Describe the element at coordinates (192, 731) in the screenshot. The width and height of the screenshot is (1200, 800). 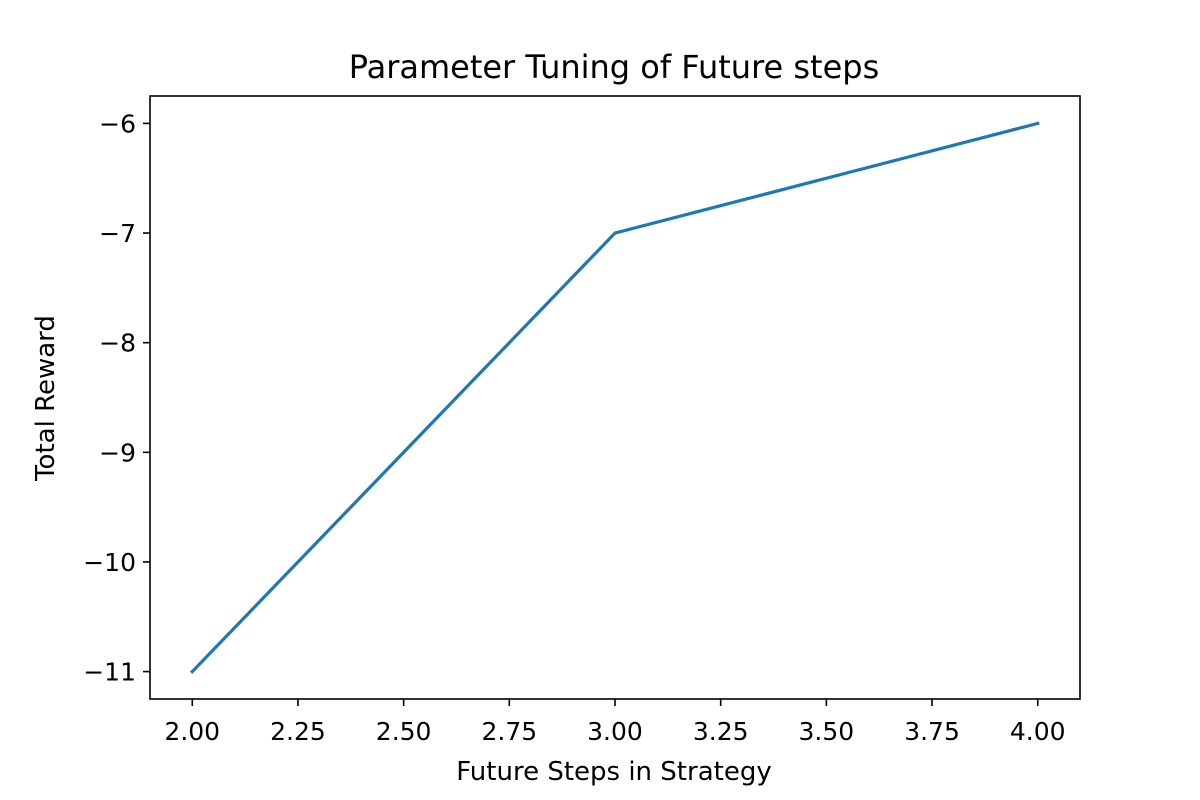
I see `x-tick-label: 2.00` at that location.